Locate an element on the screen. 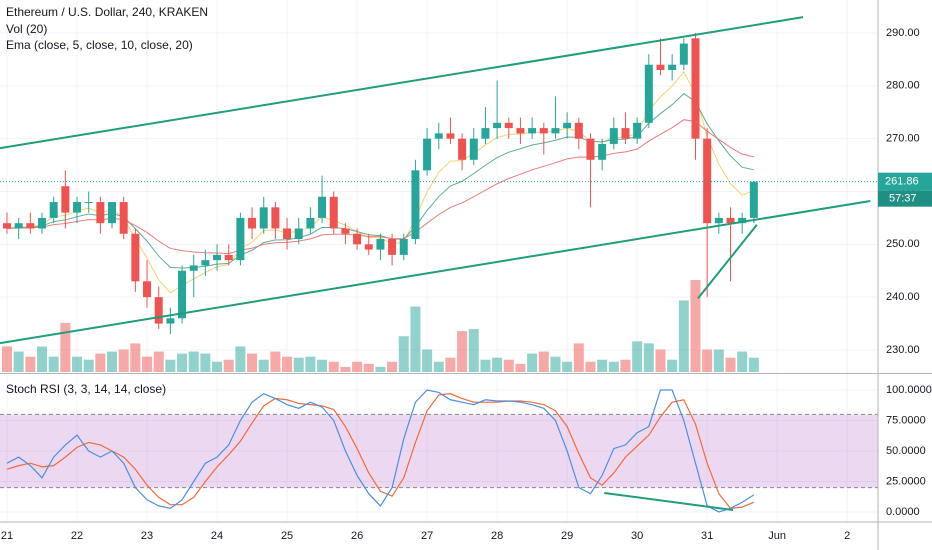 This screenshot has height=550, width=932. stoch-title: Stoch RSI (3, 3, 14, 14, close) is located at coordinates (86, 389).